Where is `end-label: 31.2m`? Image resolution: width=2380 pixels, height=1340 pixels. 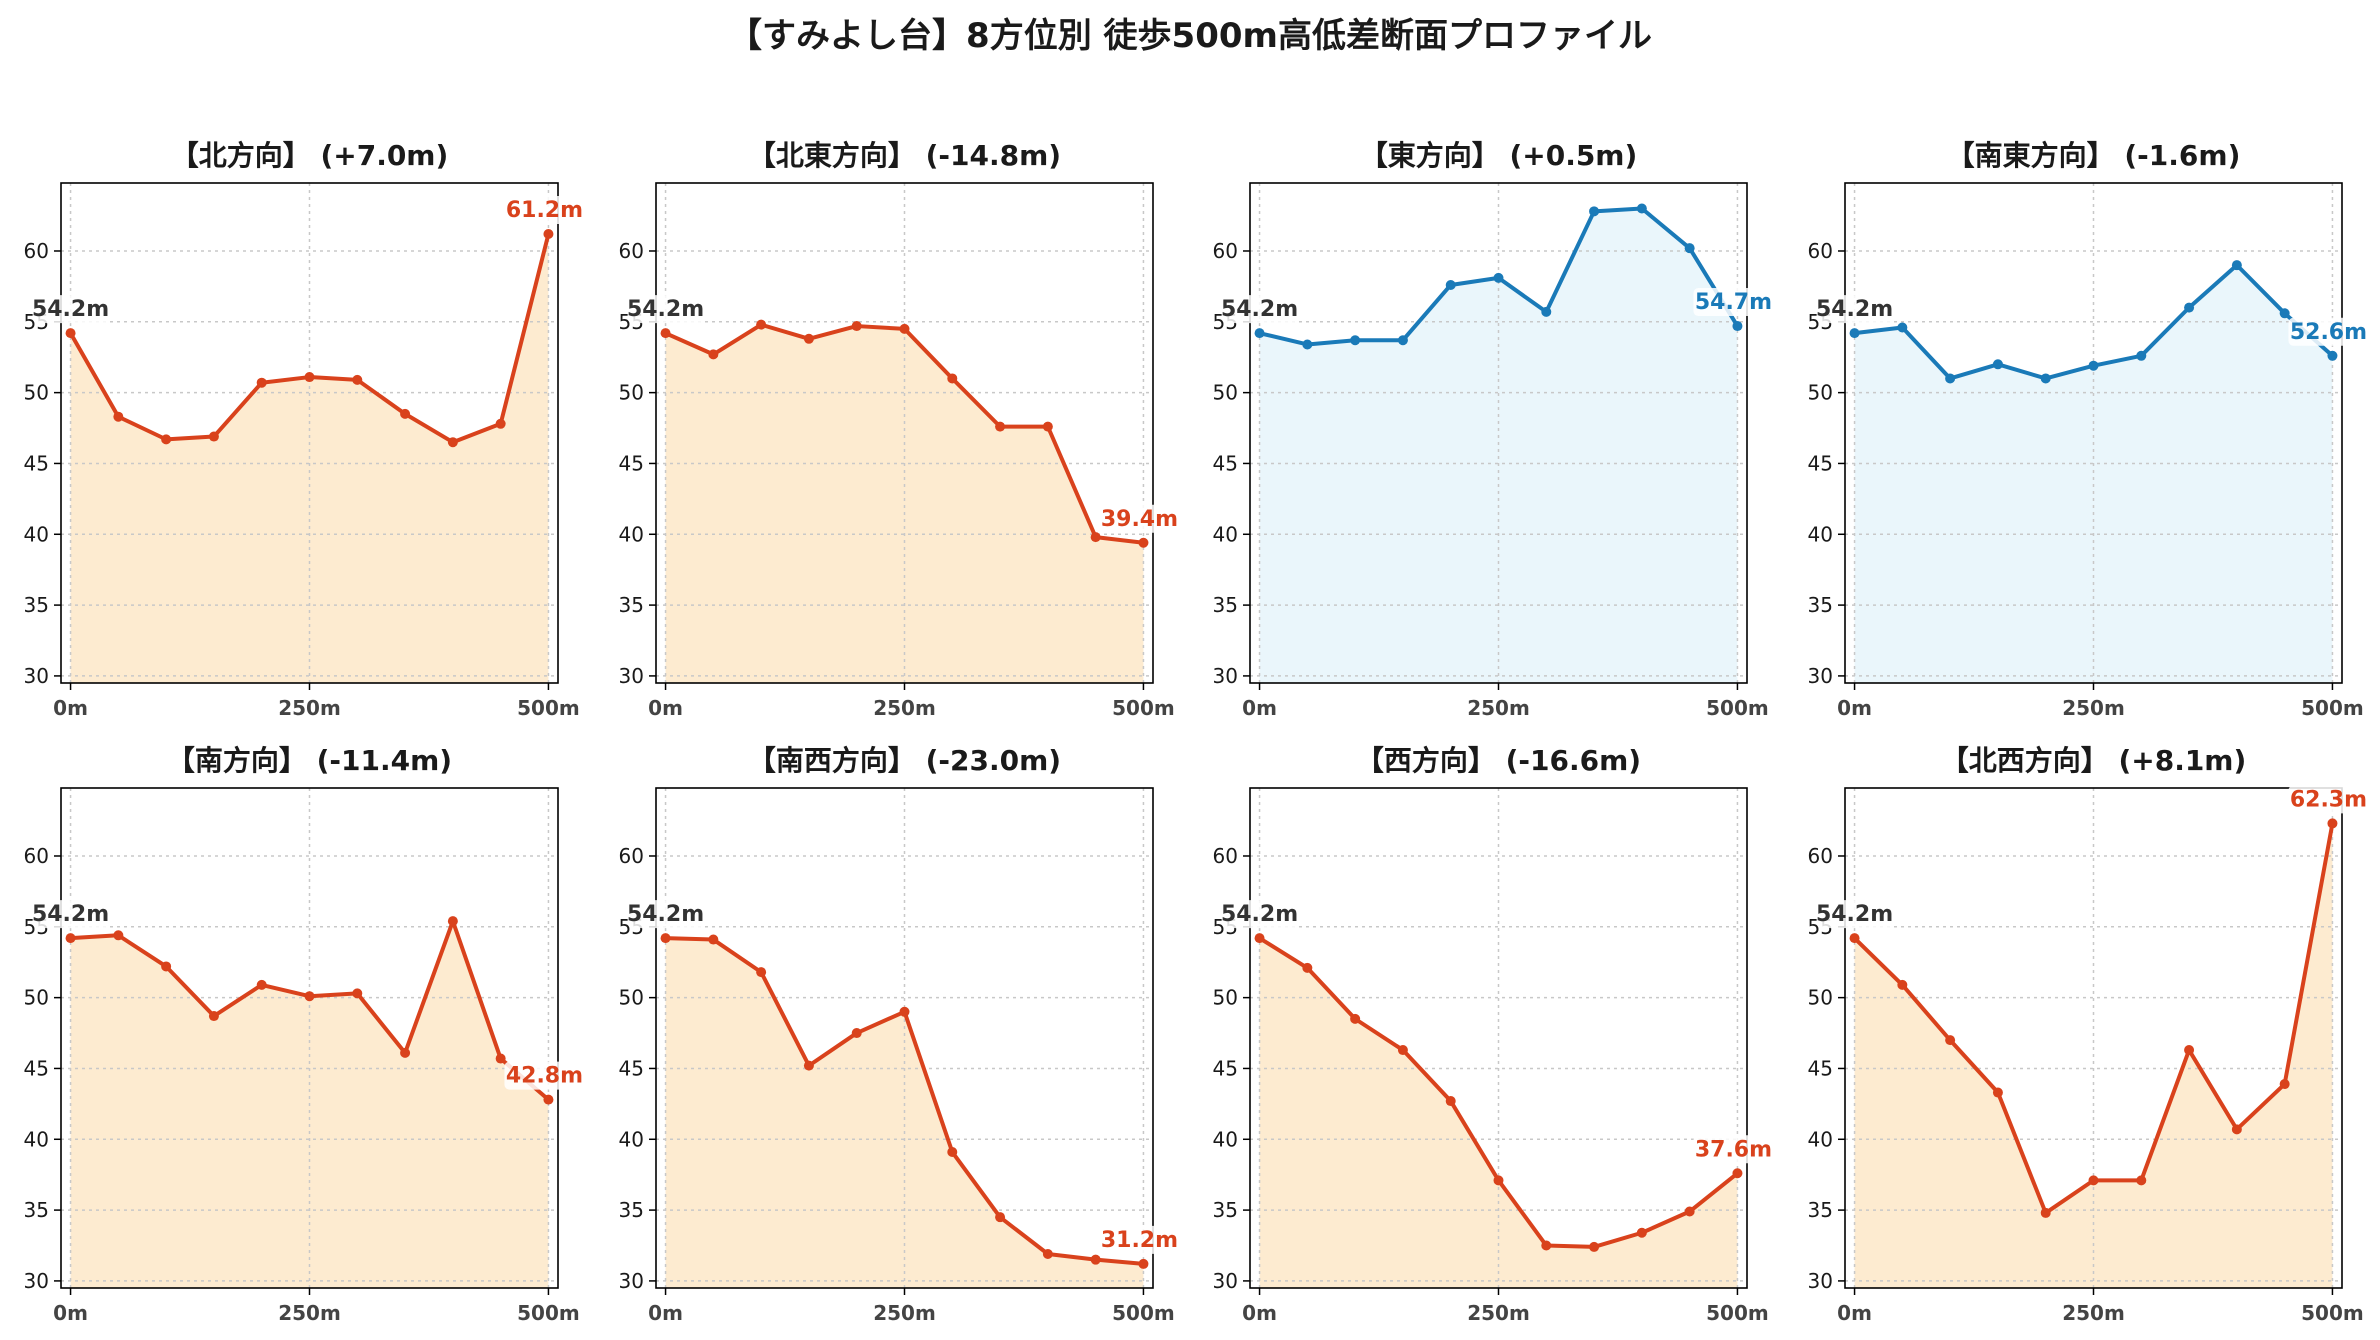
end-label: 31.2m is located at coordinates (1139, 1240).